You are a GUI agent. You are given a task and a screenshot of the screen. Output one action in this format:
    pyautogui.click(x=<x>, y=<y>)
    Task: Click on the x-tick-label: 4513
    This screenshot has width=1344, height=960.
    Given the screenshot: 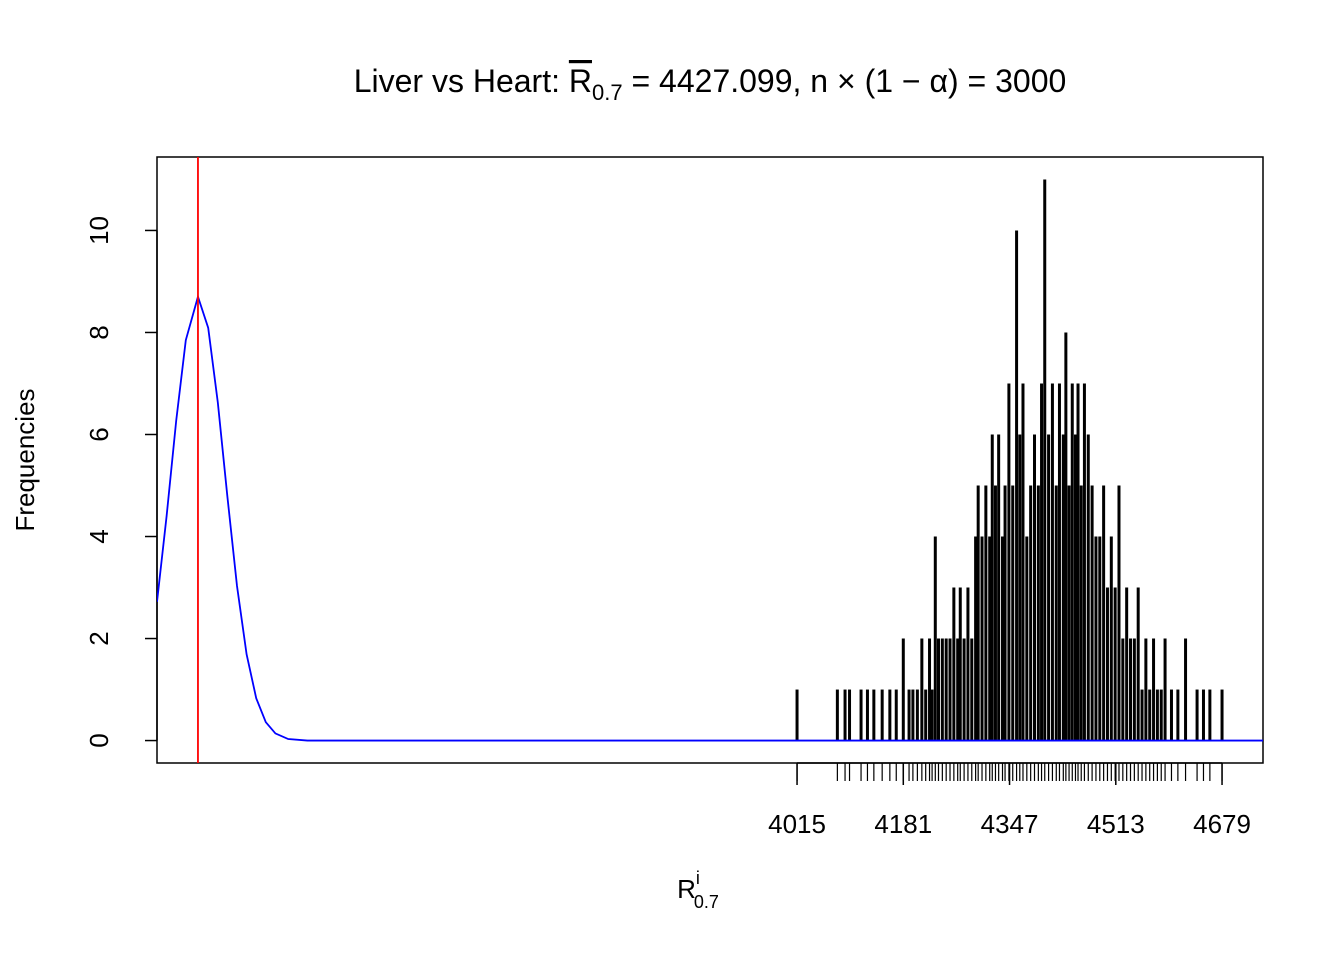 What is the action you would take?
    pyautogui.click(x=1116, y=824)
    